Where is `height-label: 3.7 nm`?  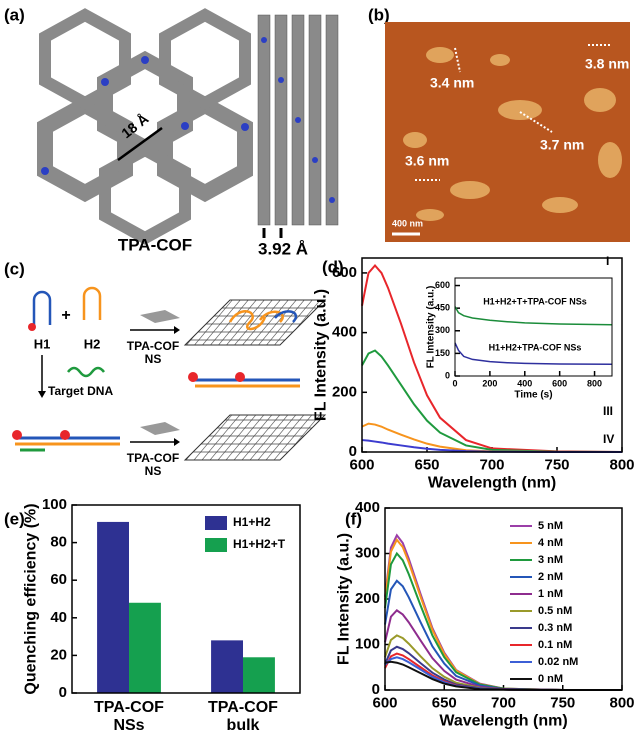 height-label: 3.7 nm is located at coordinates (562, 145).